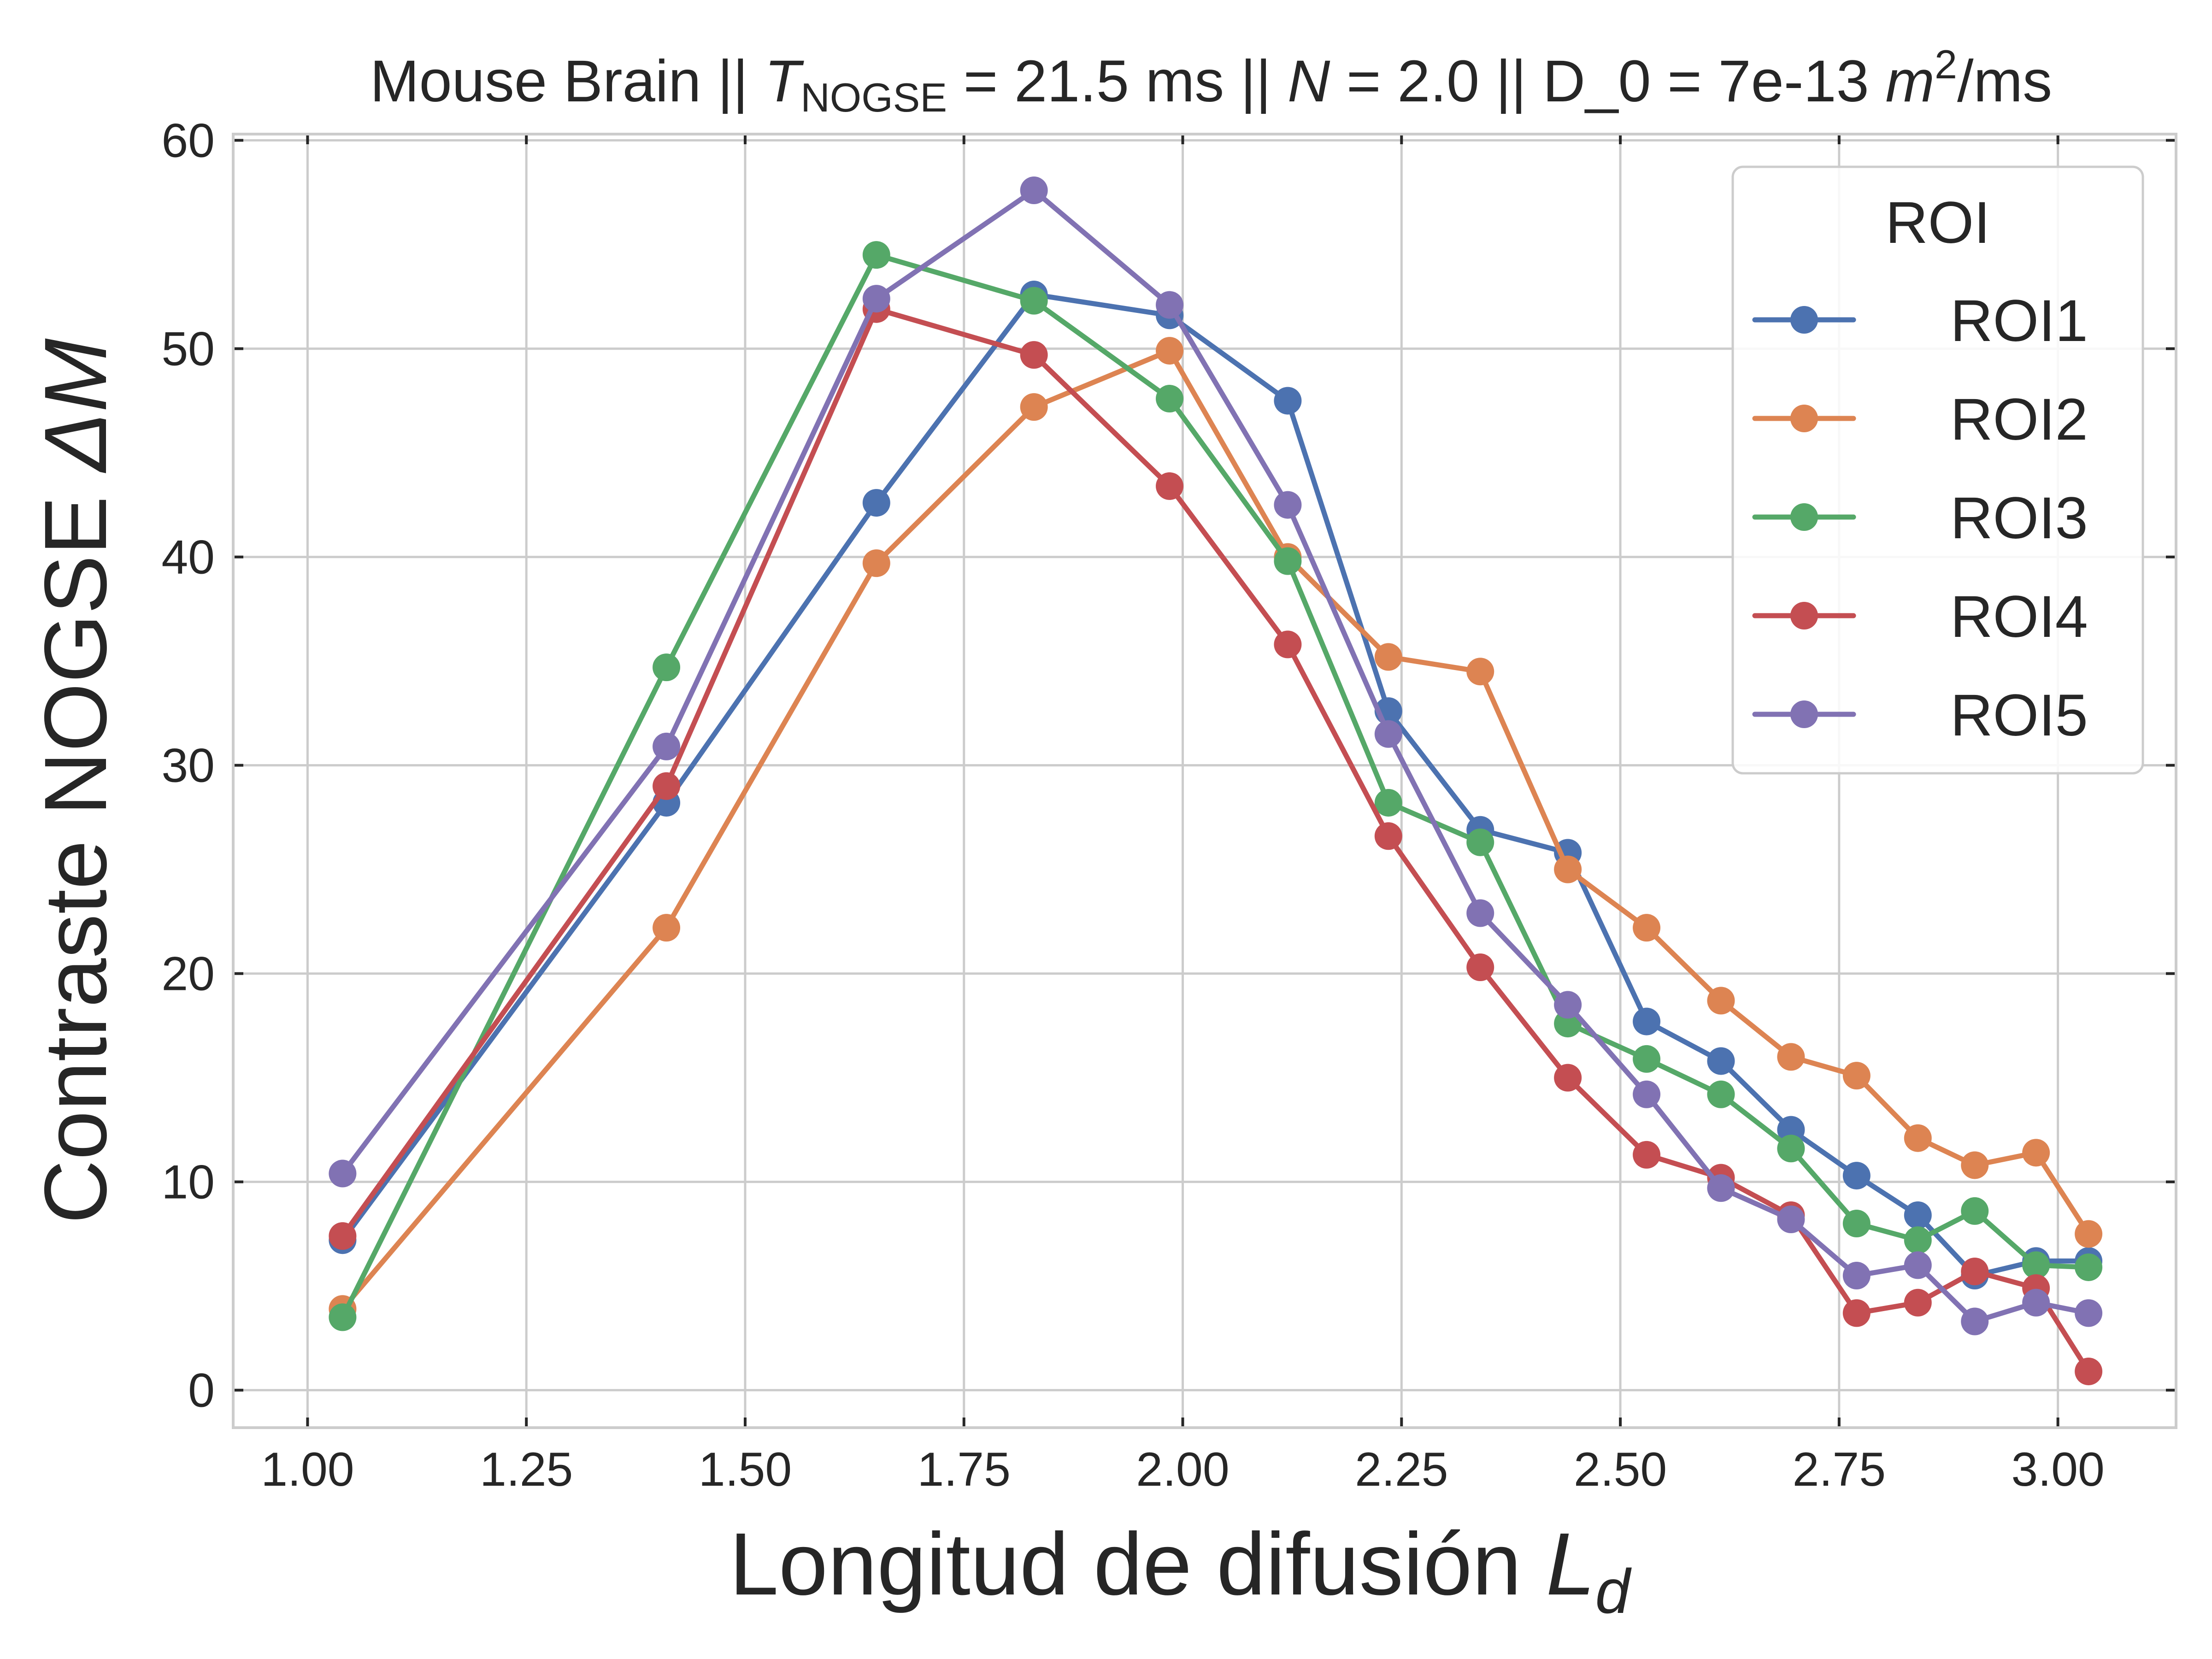  What do you see at coordinates (188, 557) in the screenshot?
I see `y-tick-label: 40` at bounding box center [188, 557].